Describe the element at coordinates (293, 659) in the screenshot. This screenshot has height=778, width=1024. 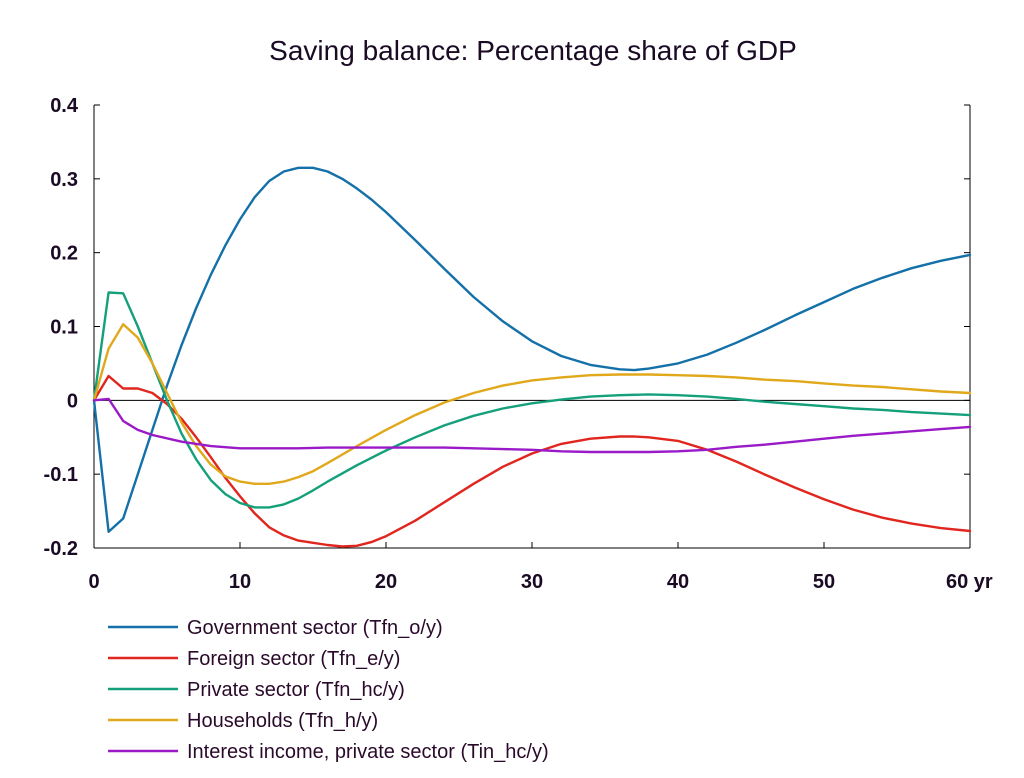
I see `legend-label: Foreign sector (Tfn_e/y)` at that location.